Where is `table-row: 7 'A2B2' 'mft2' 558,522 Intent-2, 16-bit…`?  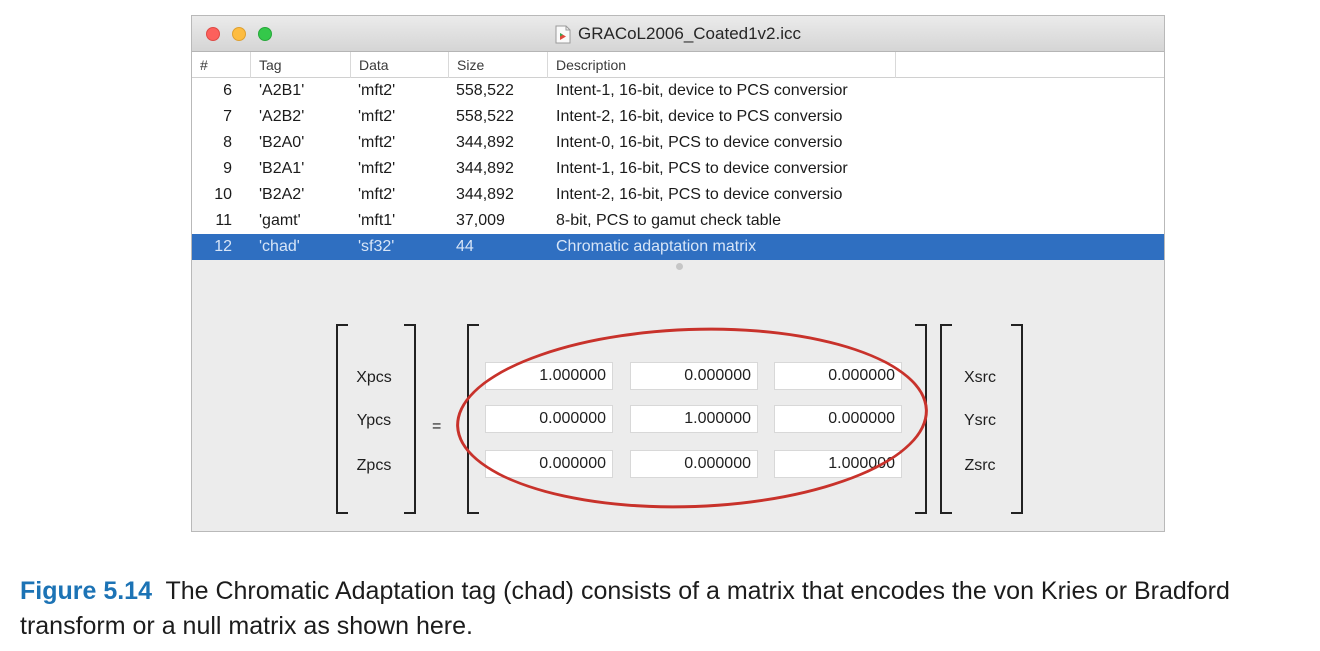
table-row: 7 'A2B2' 'mft2' 558,522 Intent-2, 16-bit… is located at coordinates (678, 117).